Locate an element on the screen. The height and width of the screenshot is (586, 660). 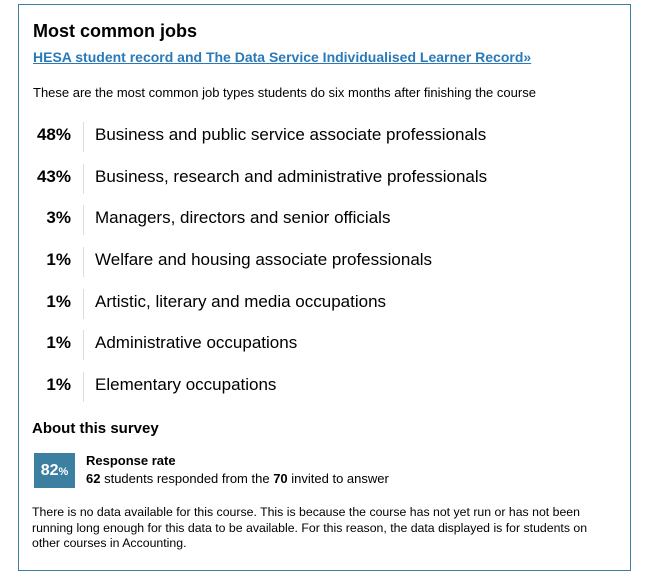
response-rate-value: 82 is located at coordinates (49, 470).